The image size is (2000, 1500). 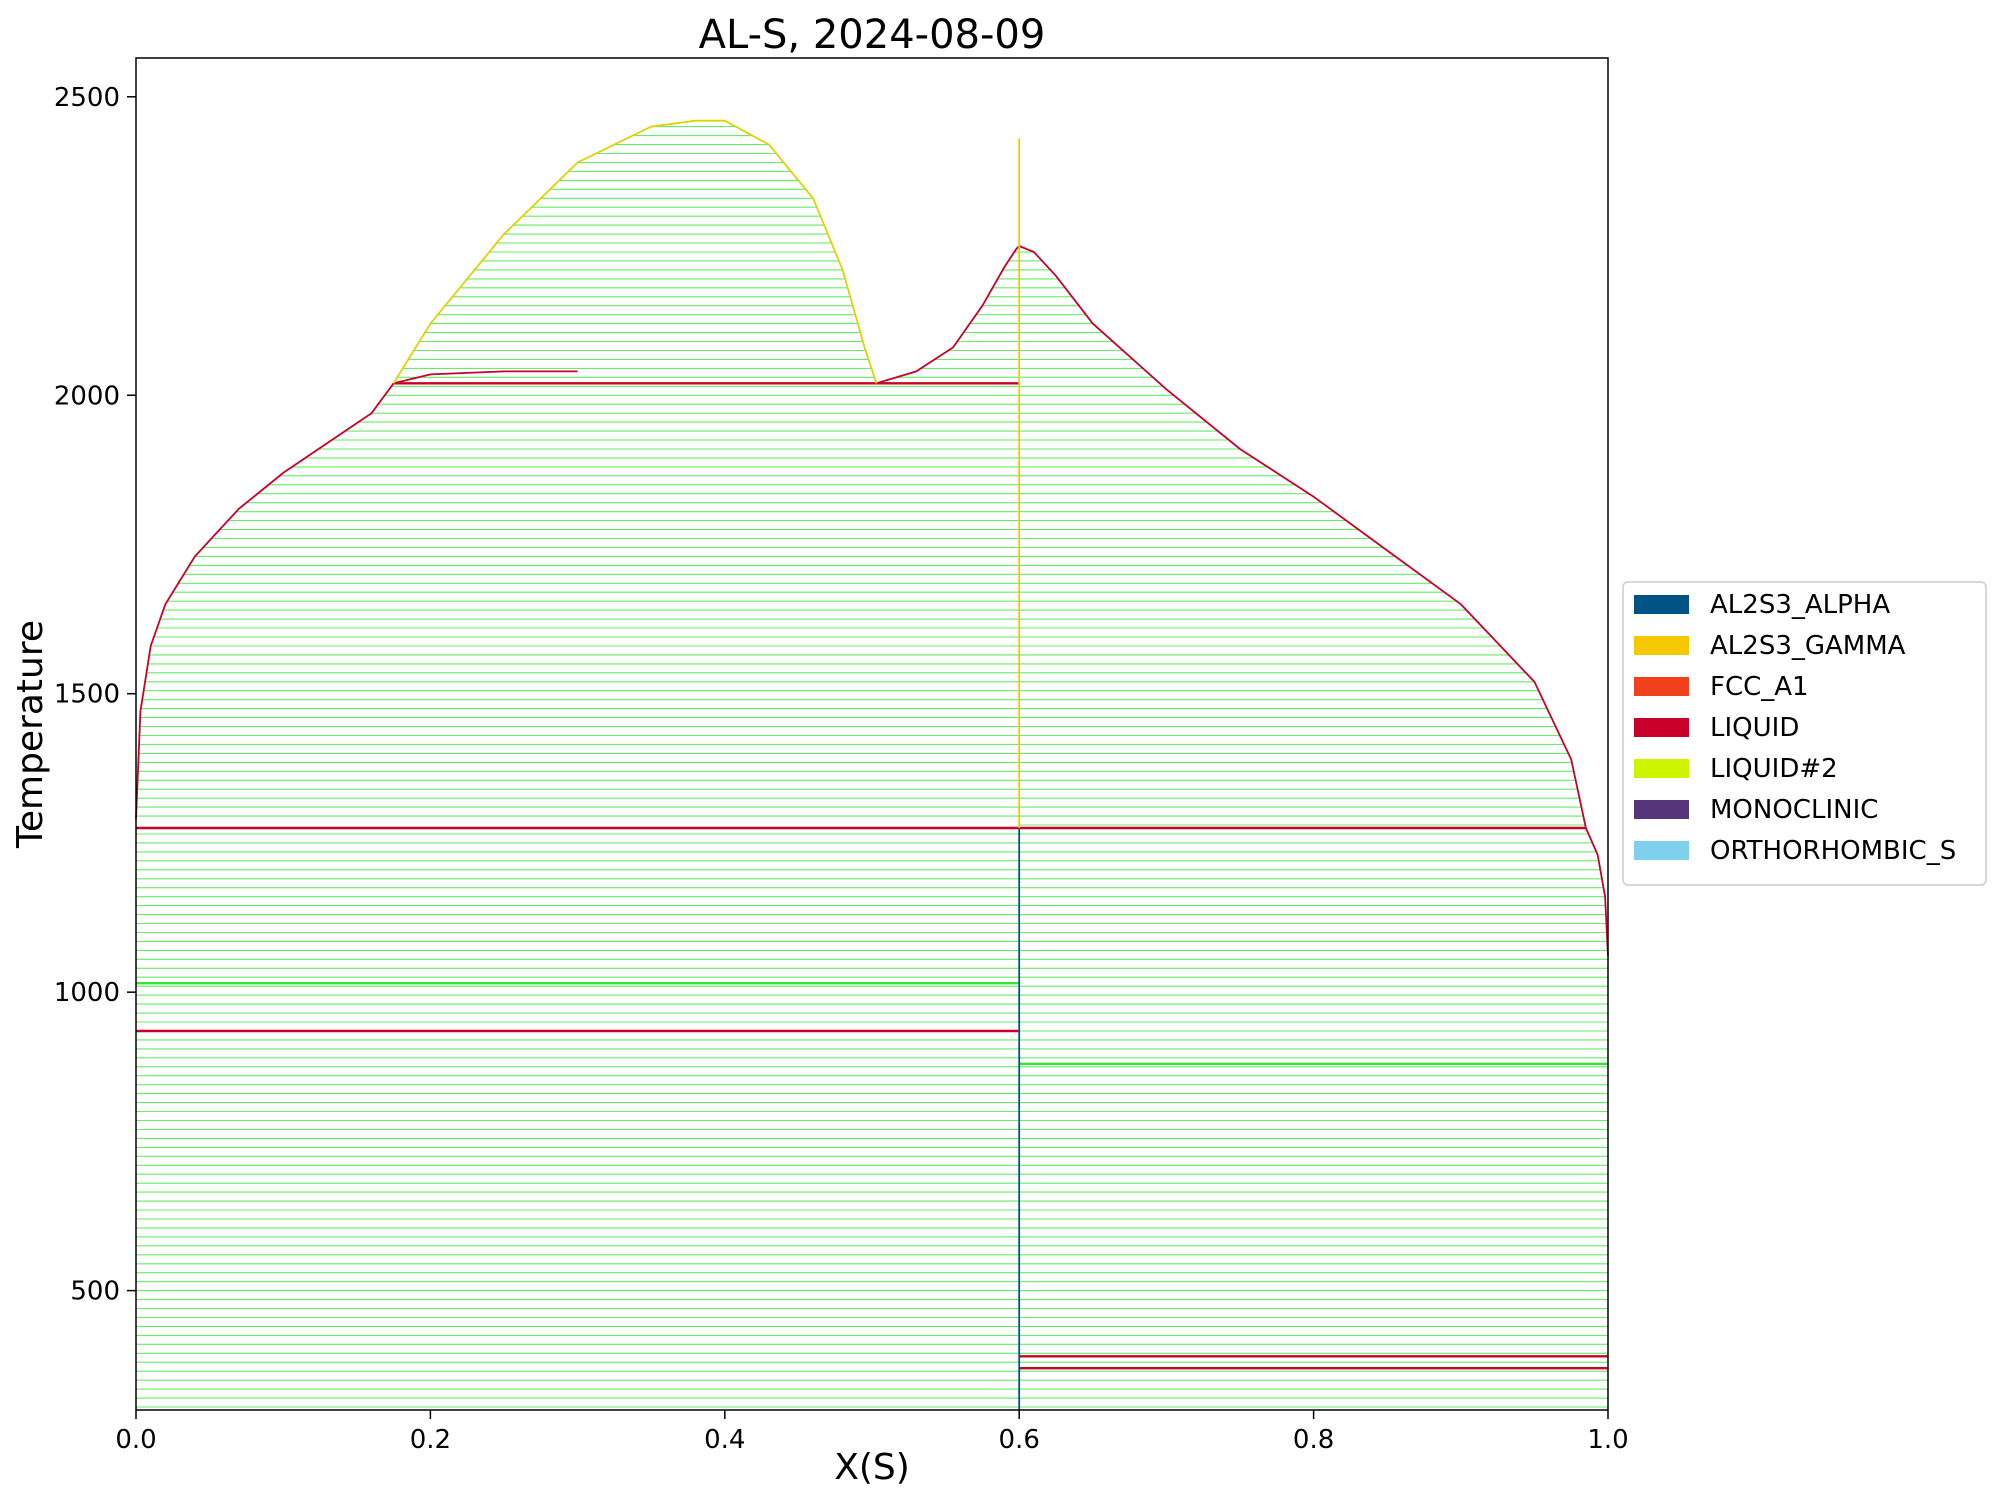 What do you see at coordinates (872, 1432) in the screenshot?
I see `x-axis-ticks: 0.0 0.2 0.4 0.6 0.8 1.0` at bounding box center [872, 1432].